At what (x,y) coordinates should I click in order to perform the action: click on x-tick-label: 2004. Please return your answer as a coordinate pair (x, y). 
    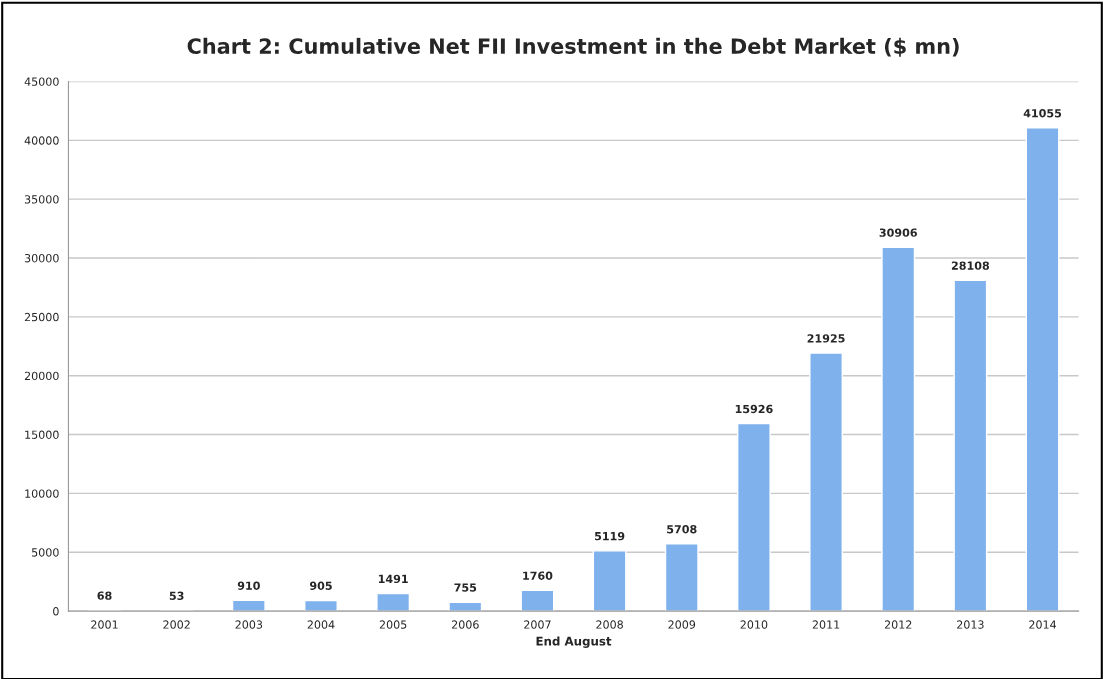
    Looking at the image, I should click on (321, 624).